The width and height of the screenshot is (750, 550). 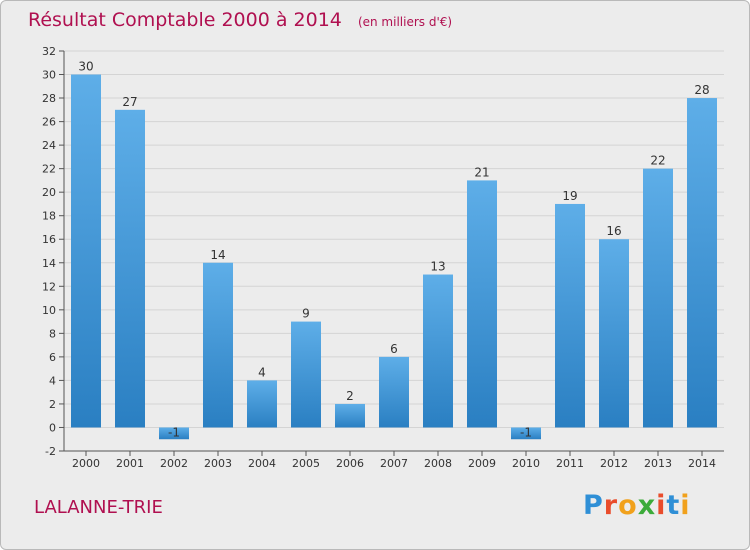 What do you see at coordinates (262, 372) in the screenshot?
I see `data-label: 4` at bounding box center [262, 372].